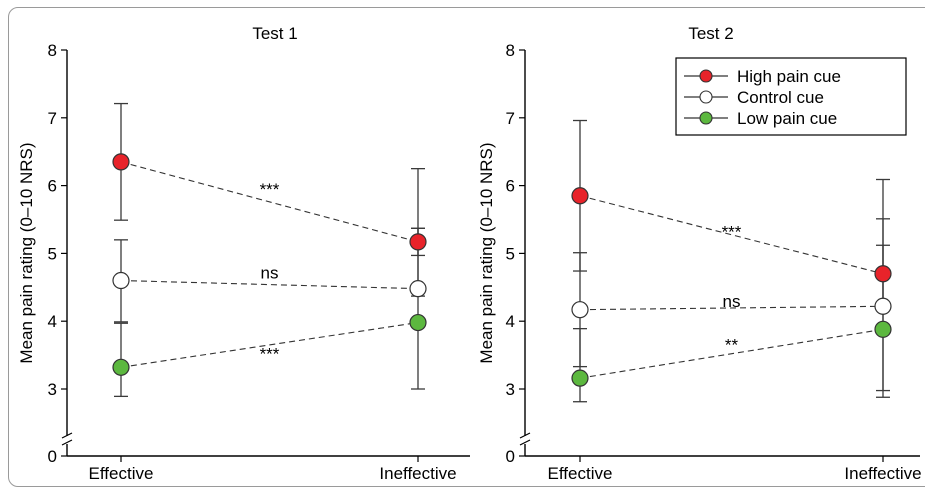 This screenshot has height=487, width=925. I want to click on legend: High pain cue Control cue Low pain cue, so click(791, 96).